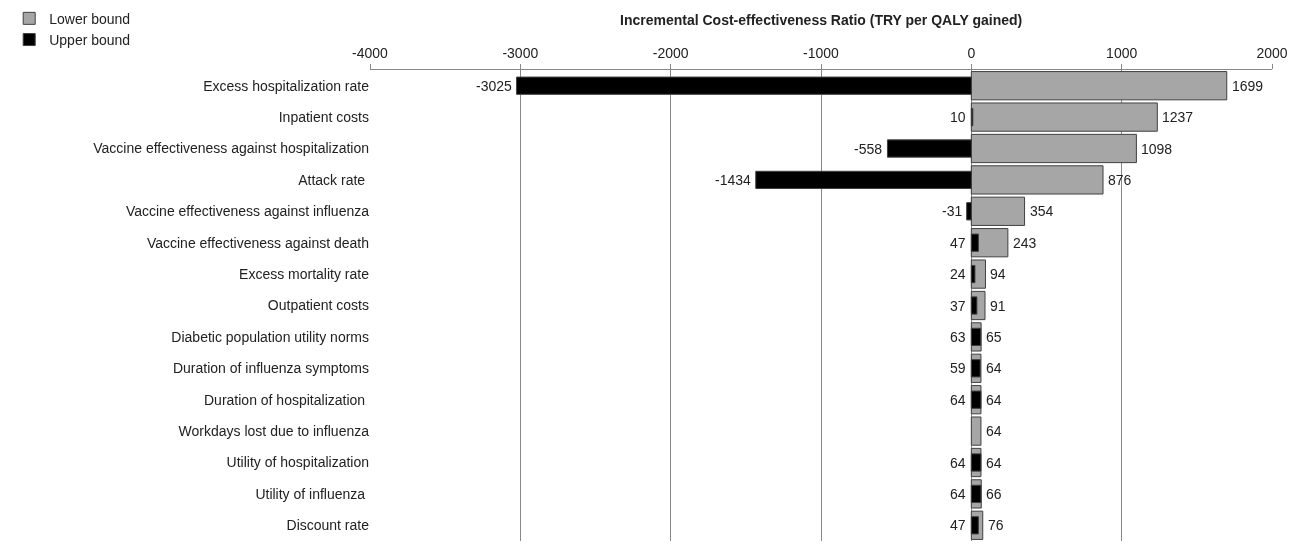 The height and width of the screenshot is (549, 1298). Describe the element at coordinates (994, 337) in the screenshot. I see `data-label: 65` at that location.